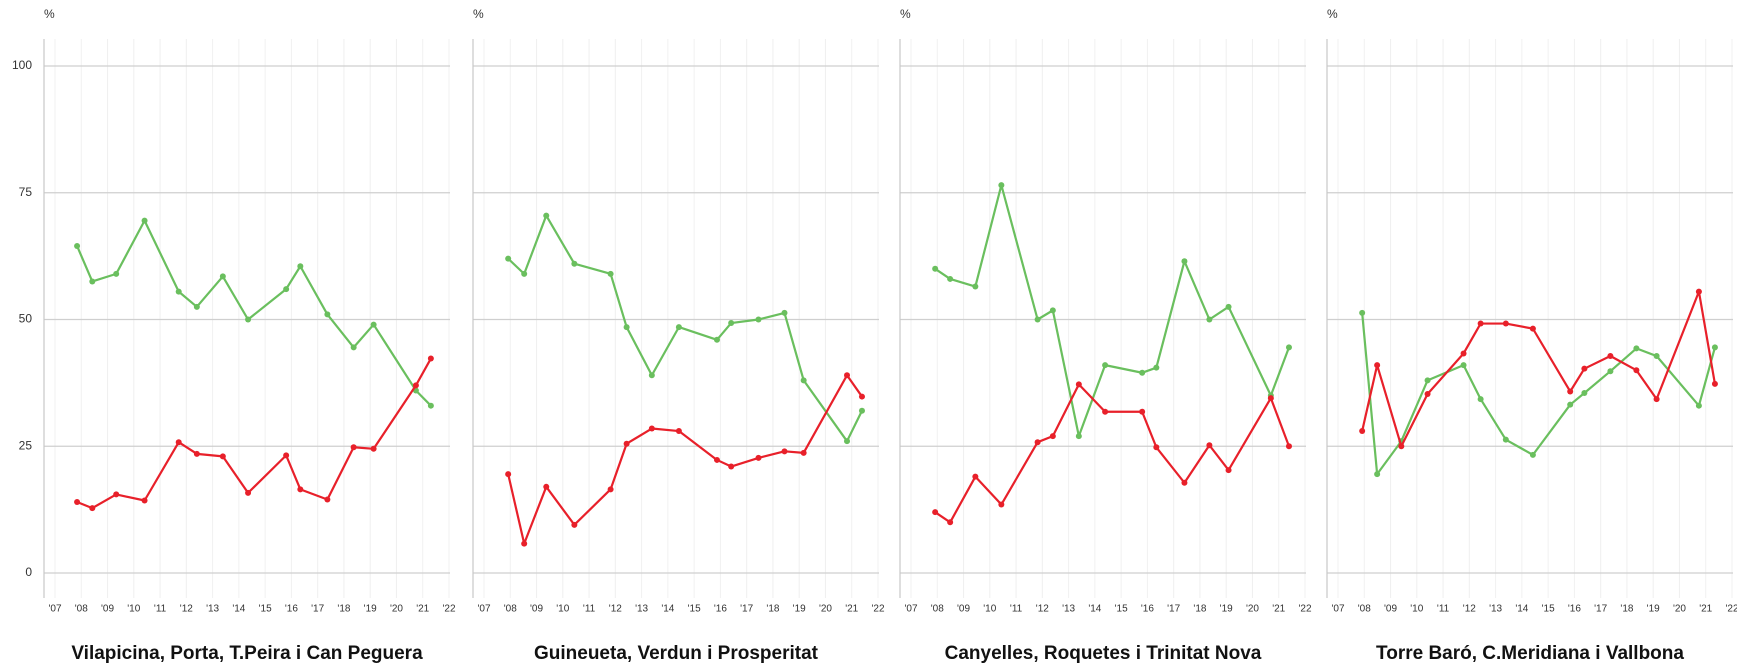 This screenshot has width=1737, height=666. I want to click on x-tick-label: '16, so click(291, 609).